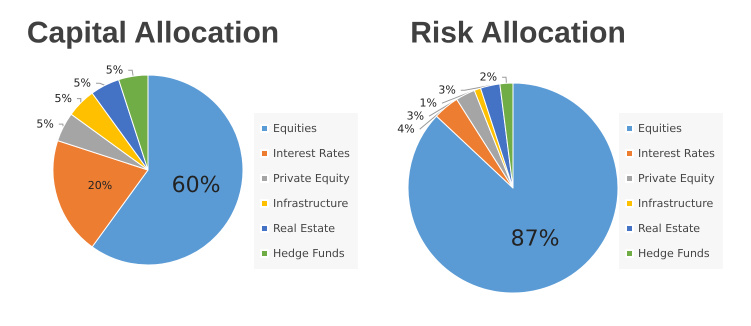 This screenshot has width=751, height=326. I want to click on data-label: 4%, so click(406, 129).